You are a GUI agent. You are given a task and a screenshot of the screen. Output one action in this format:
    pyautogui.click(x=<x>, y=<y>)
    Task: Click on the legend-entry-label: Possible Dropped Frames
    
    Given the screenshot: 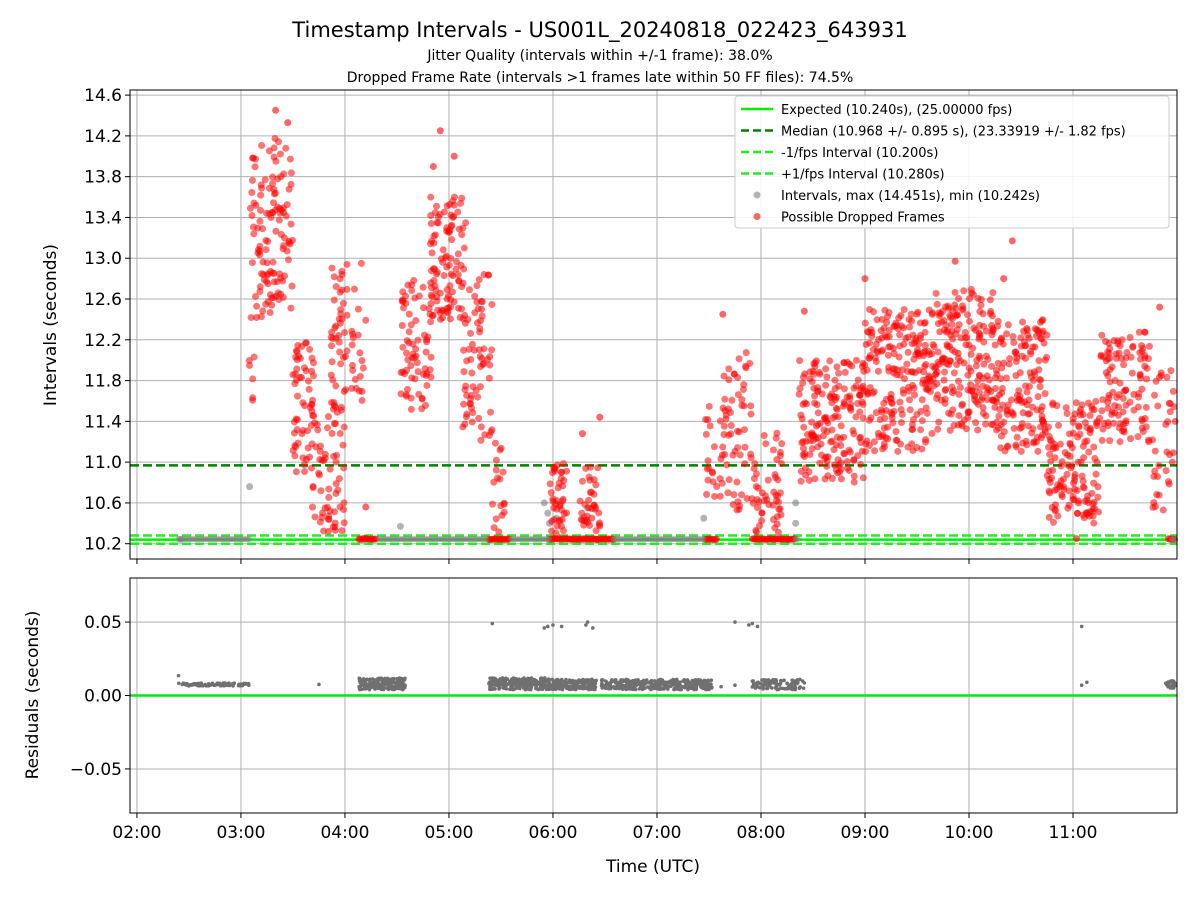 What is the action you would take?
    pyautogui.click(x=863, y=218)
    